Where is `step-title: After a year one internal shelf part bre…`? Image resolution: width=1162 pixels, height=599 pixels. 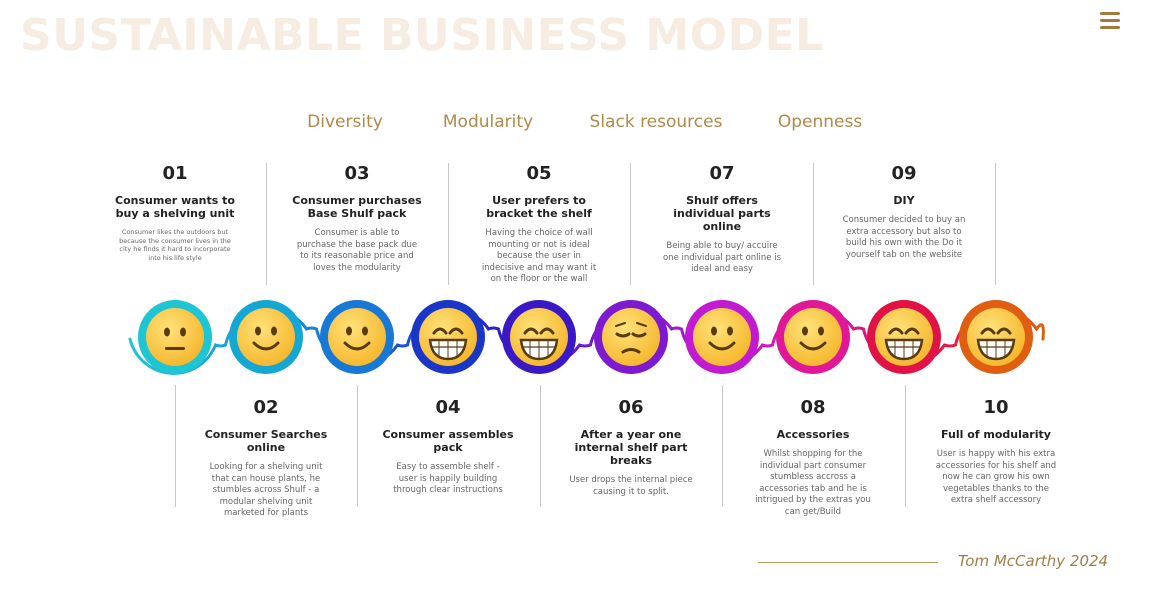
step-title: After a year one internal shelf part bre… is located at coordinates (631, 447).